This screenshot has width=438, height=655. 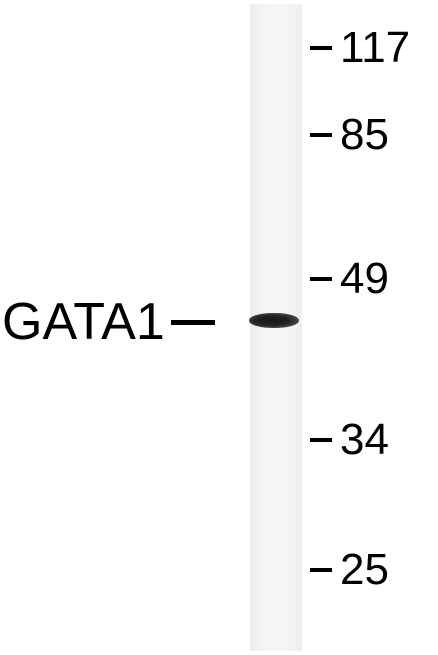 I want to click on protein-label: GATA1, so click(x=108, y=322).